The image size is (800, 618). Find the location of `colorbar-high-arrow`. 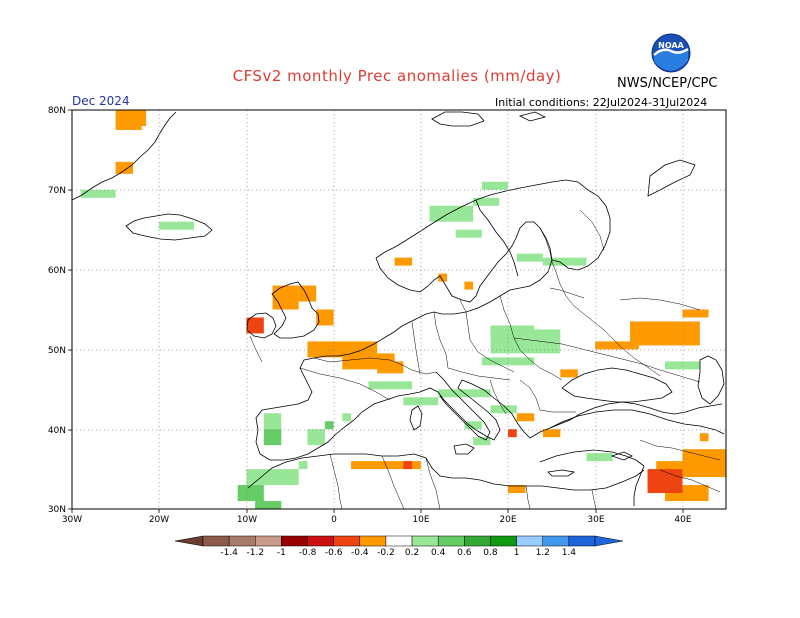

colorbar-high-arrow is located at coordinates (609, 541).